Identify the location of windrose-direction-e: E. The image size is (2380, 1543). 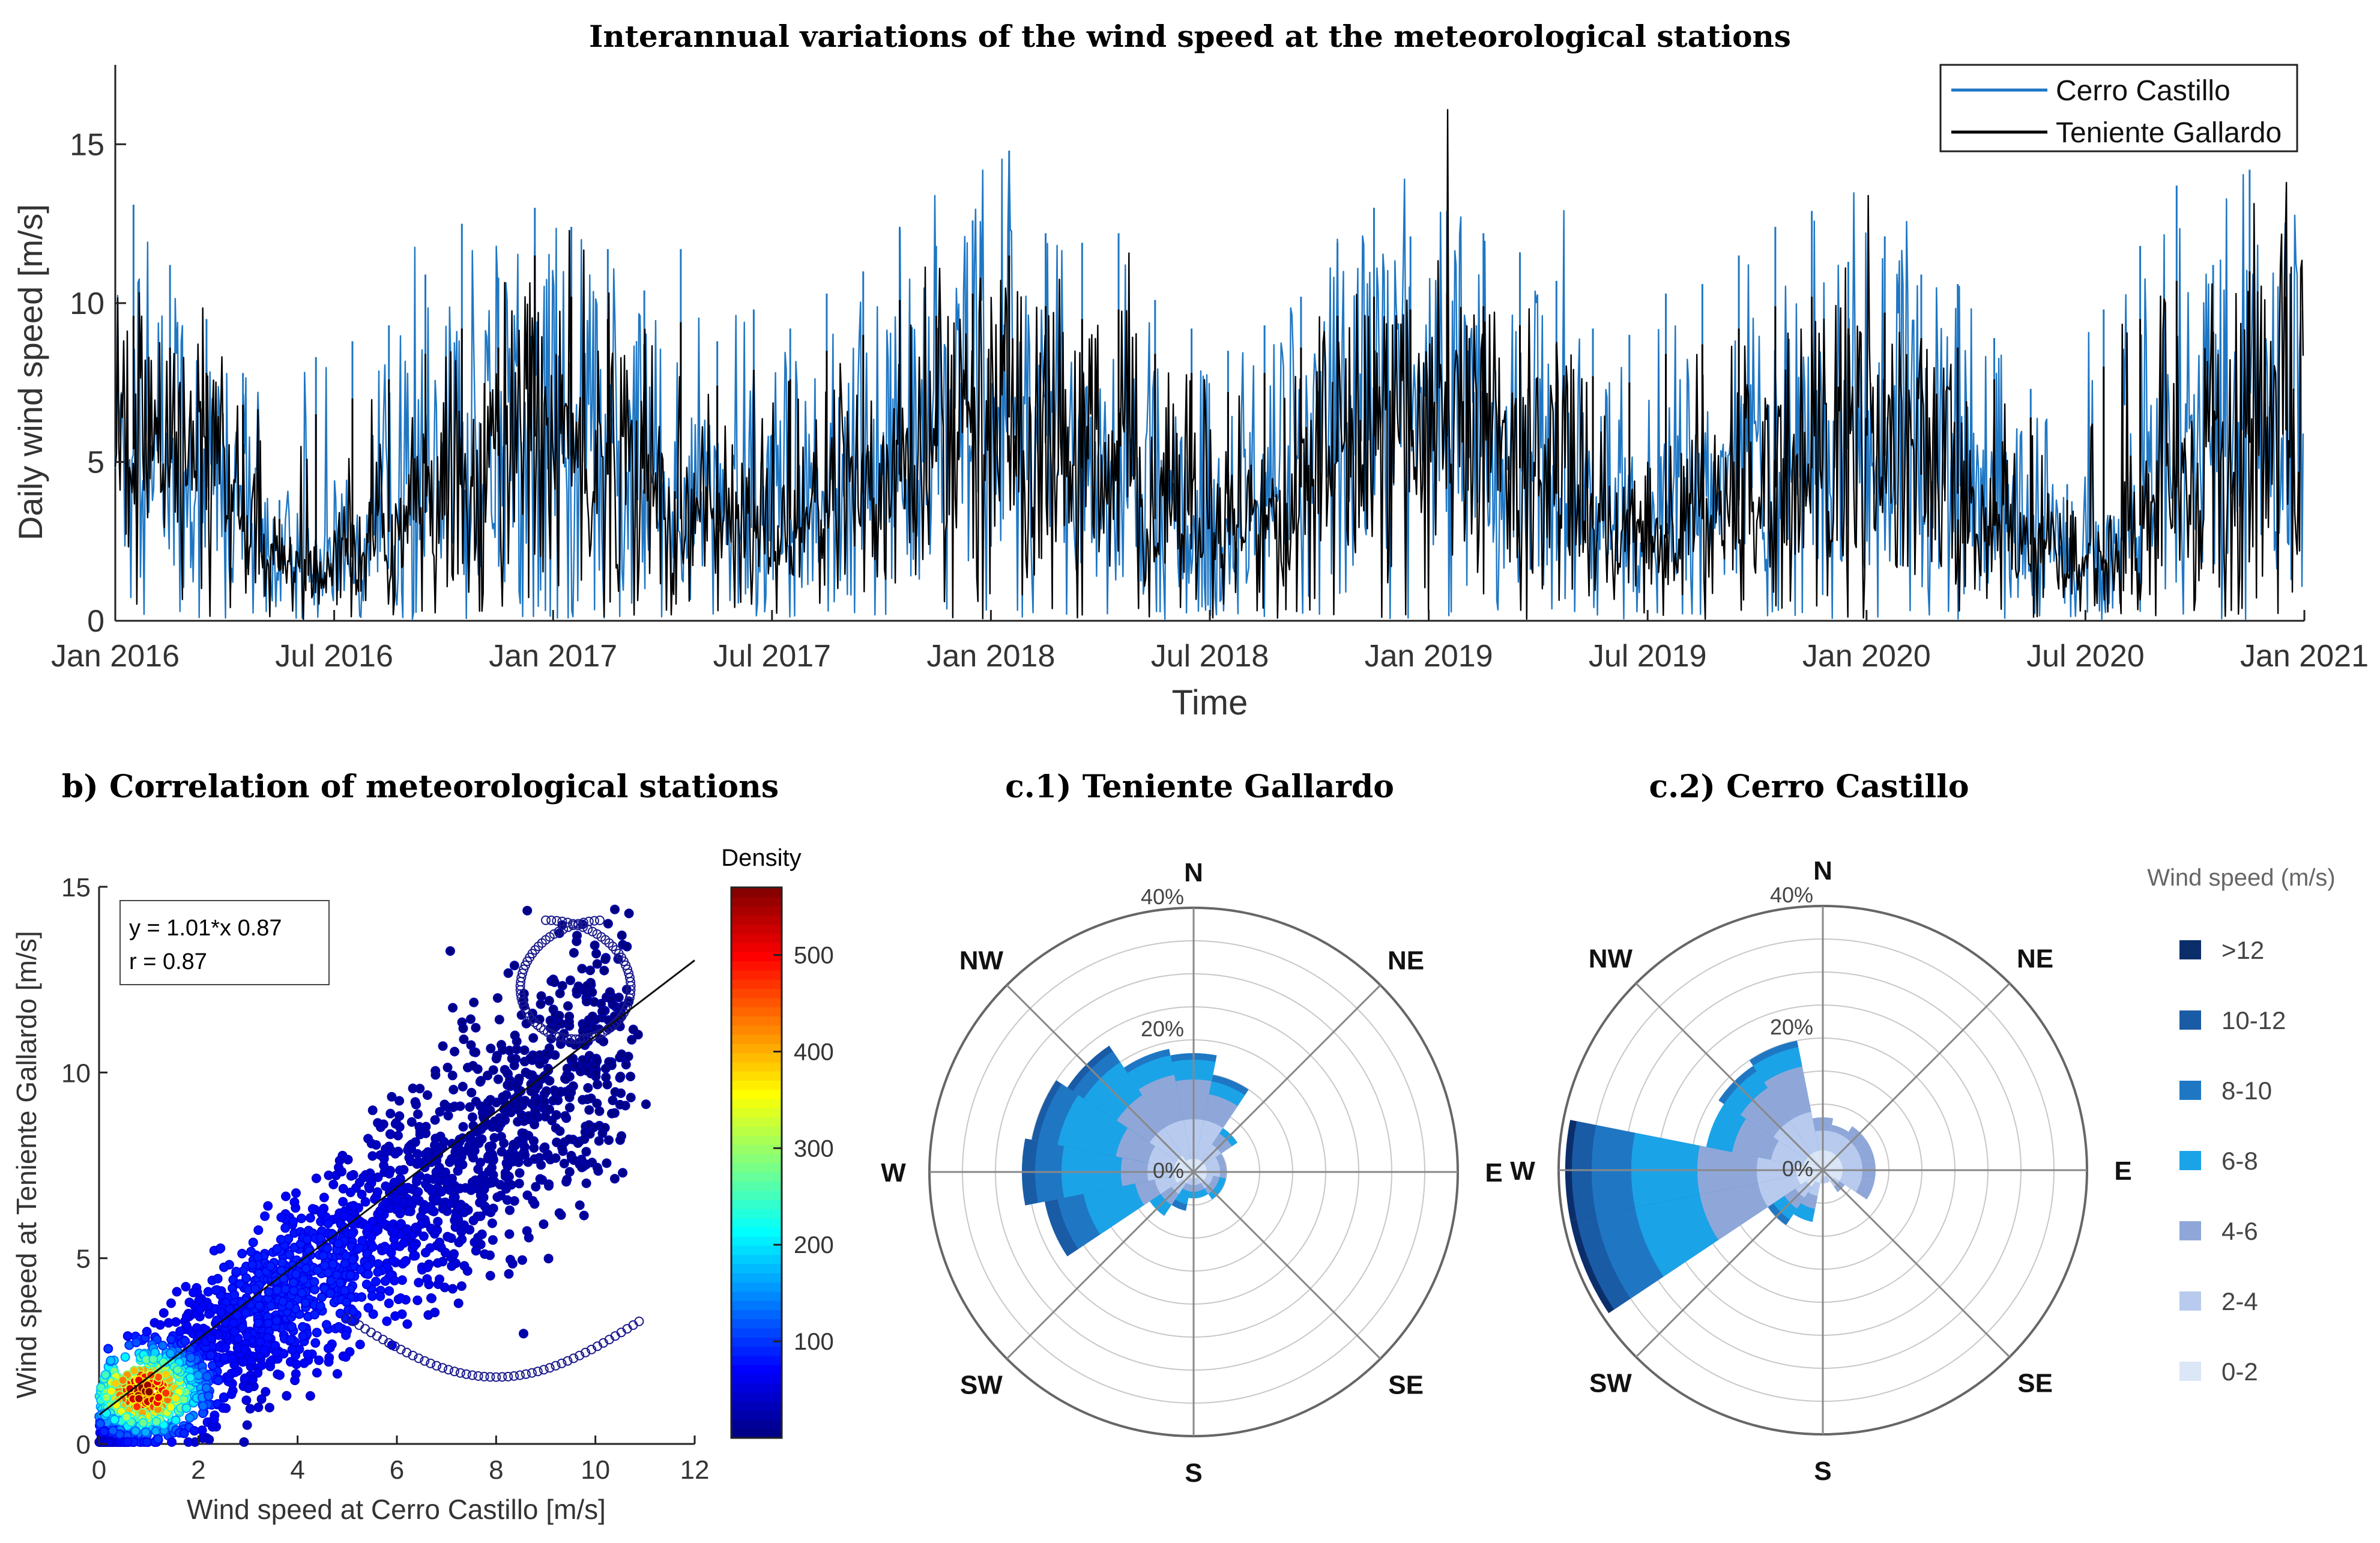
(2122, 1171).